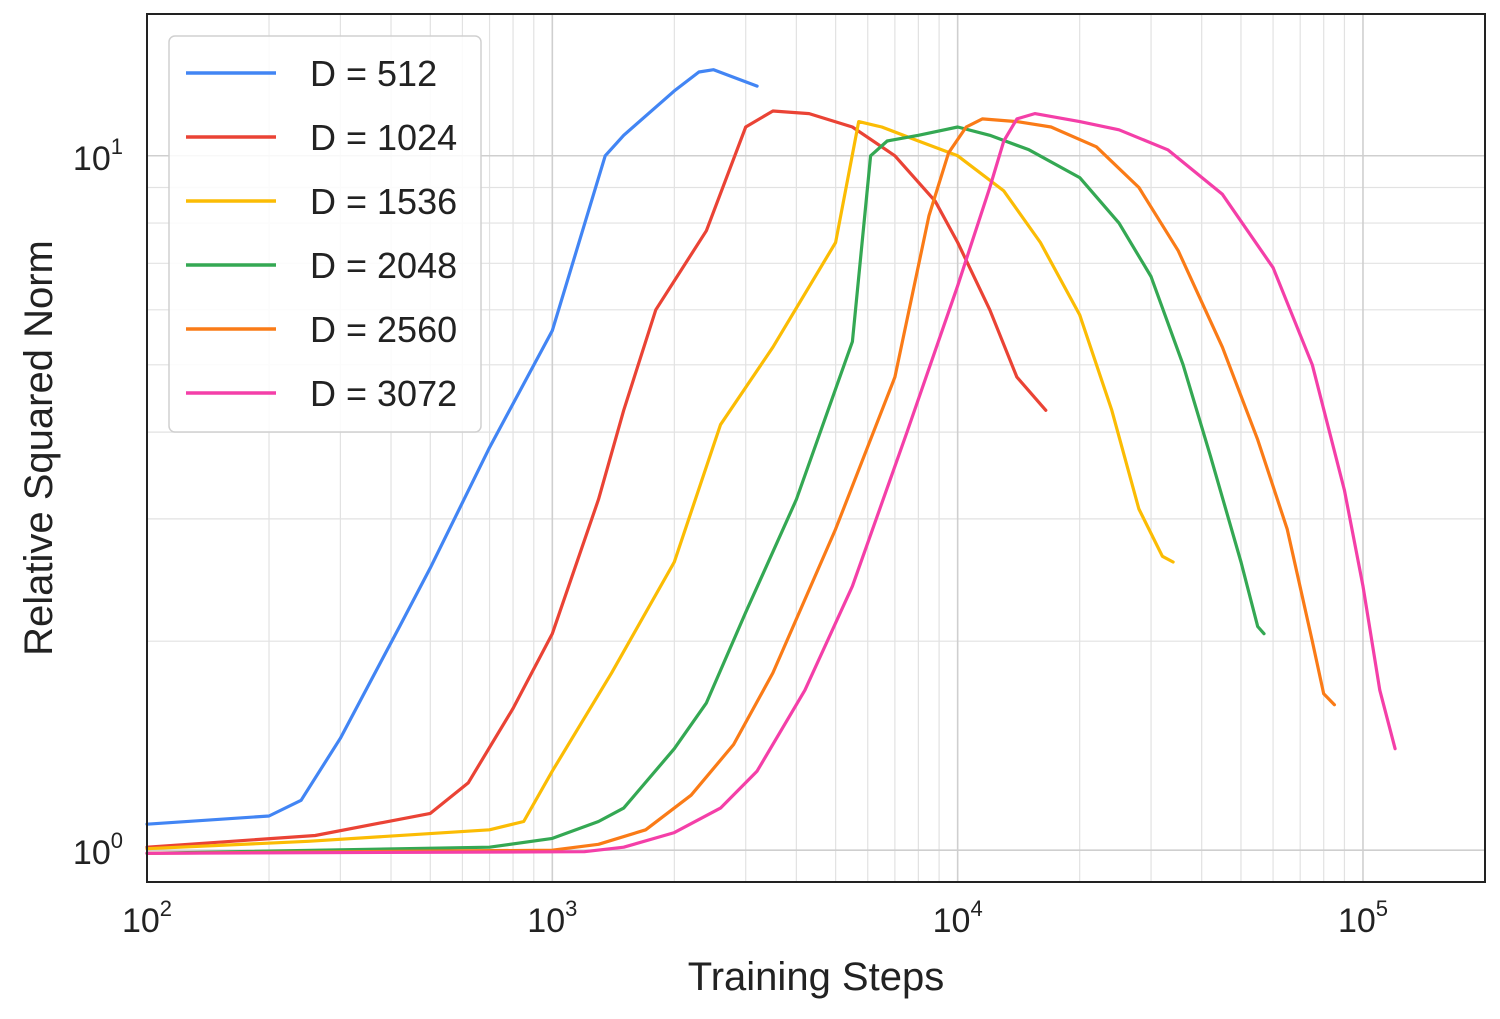  Describe the element at coordinates (1363, 918) in the screenshot. I see `x-tick-label: 10⁵` at that location.